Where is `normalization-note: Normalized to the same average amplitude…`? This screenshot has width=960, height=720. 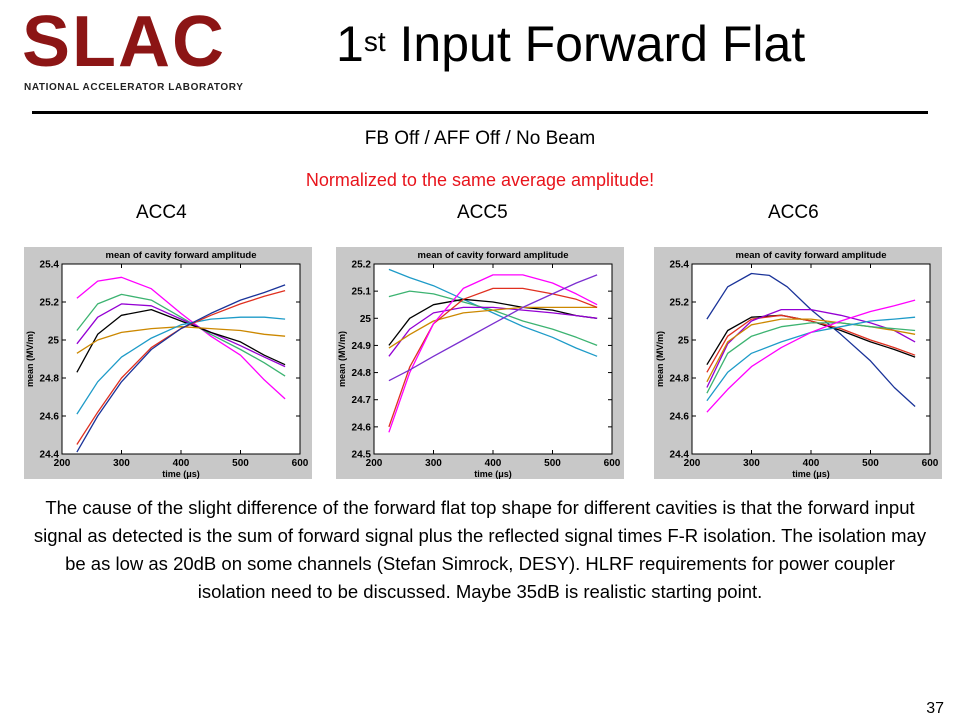
normalization-note: Normalized to the same average amplitude… is located at coordinates (480, 180).